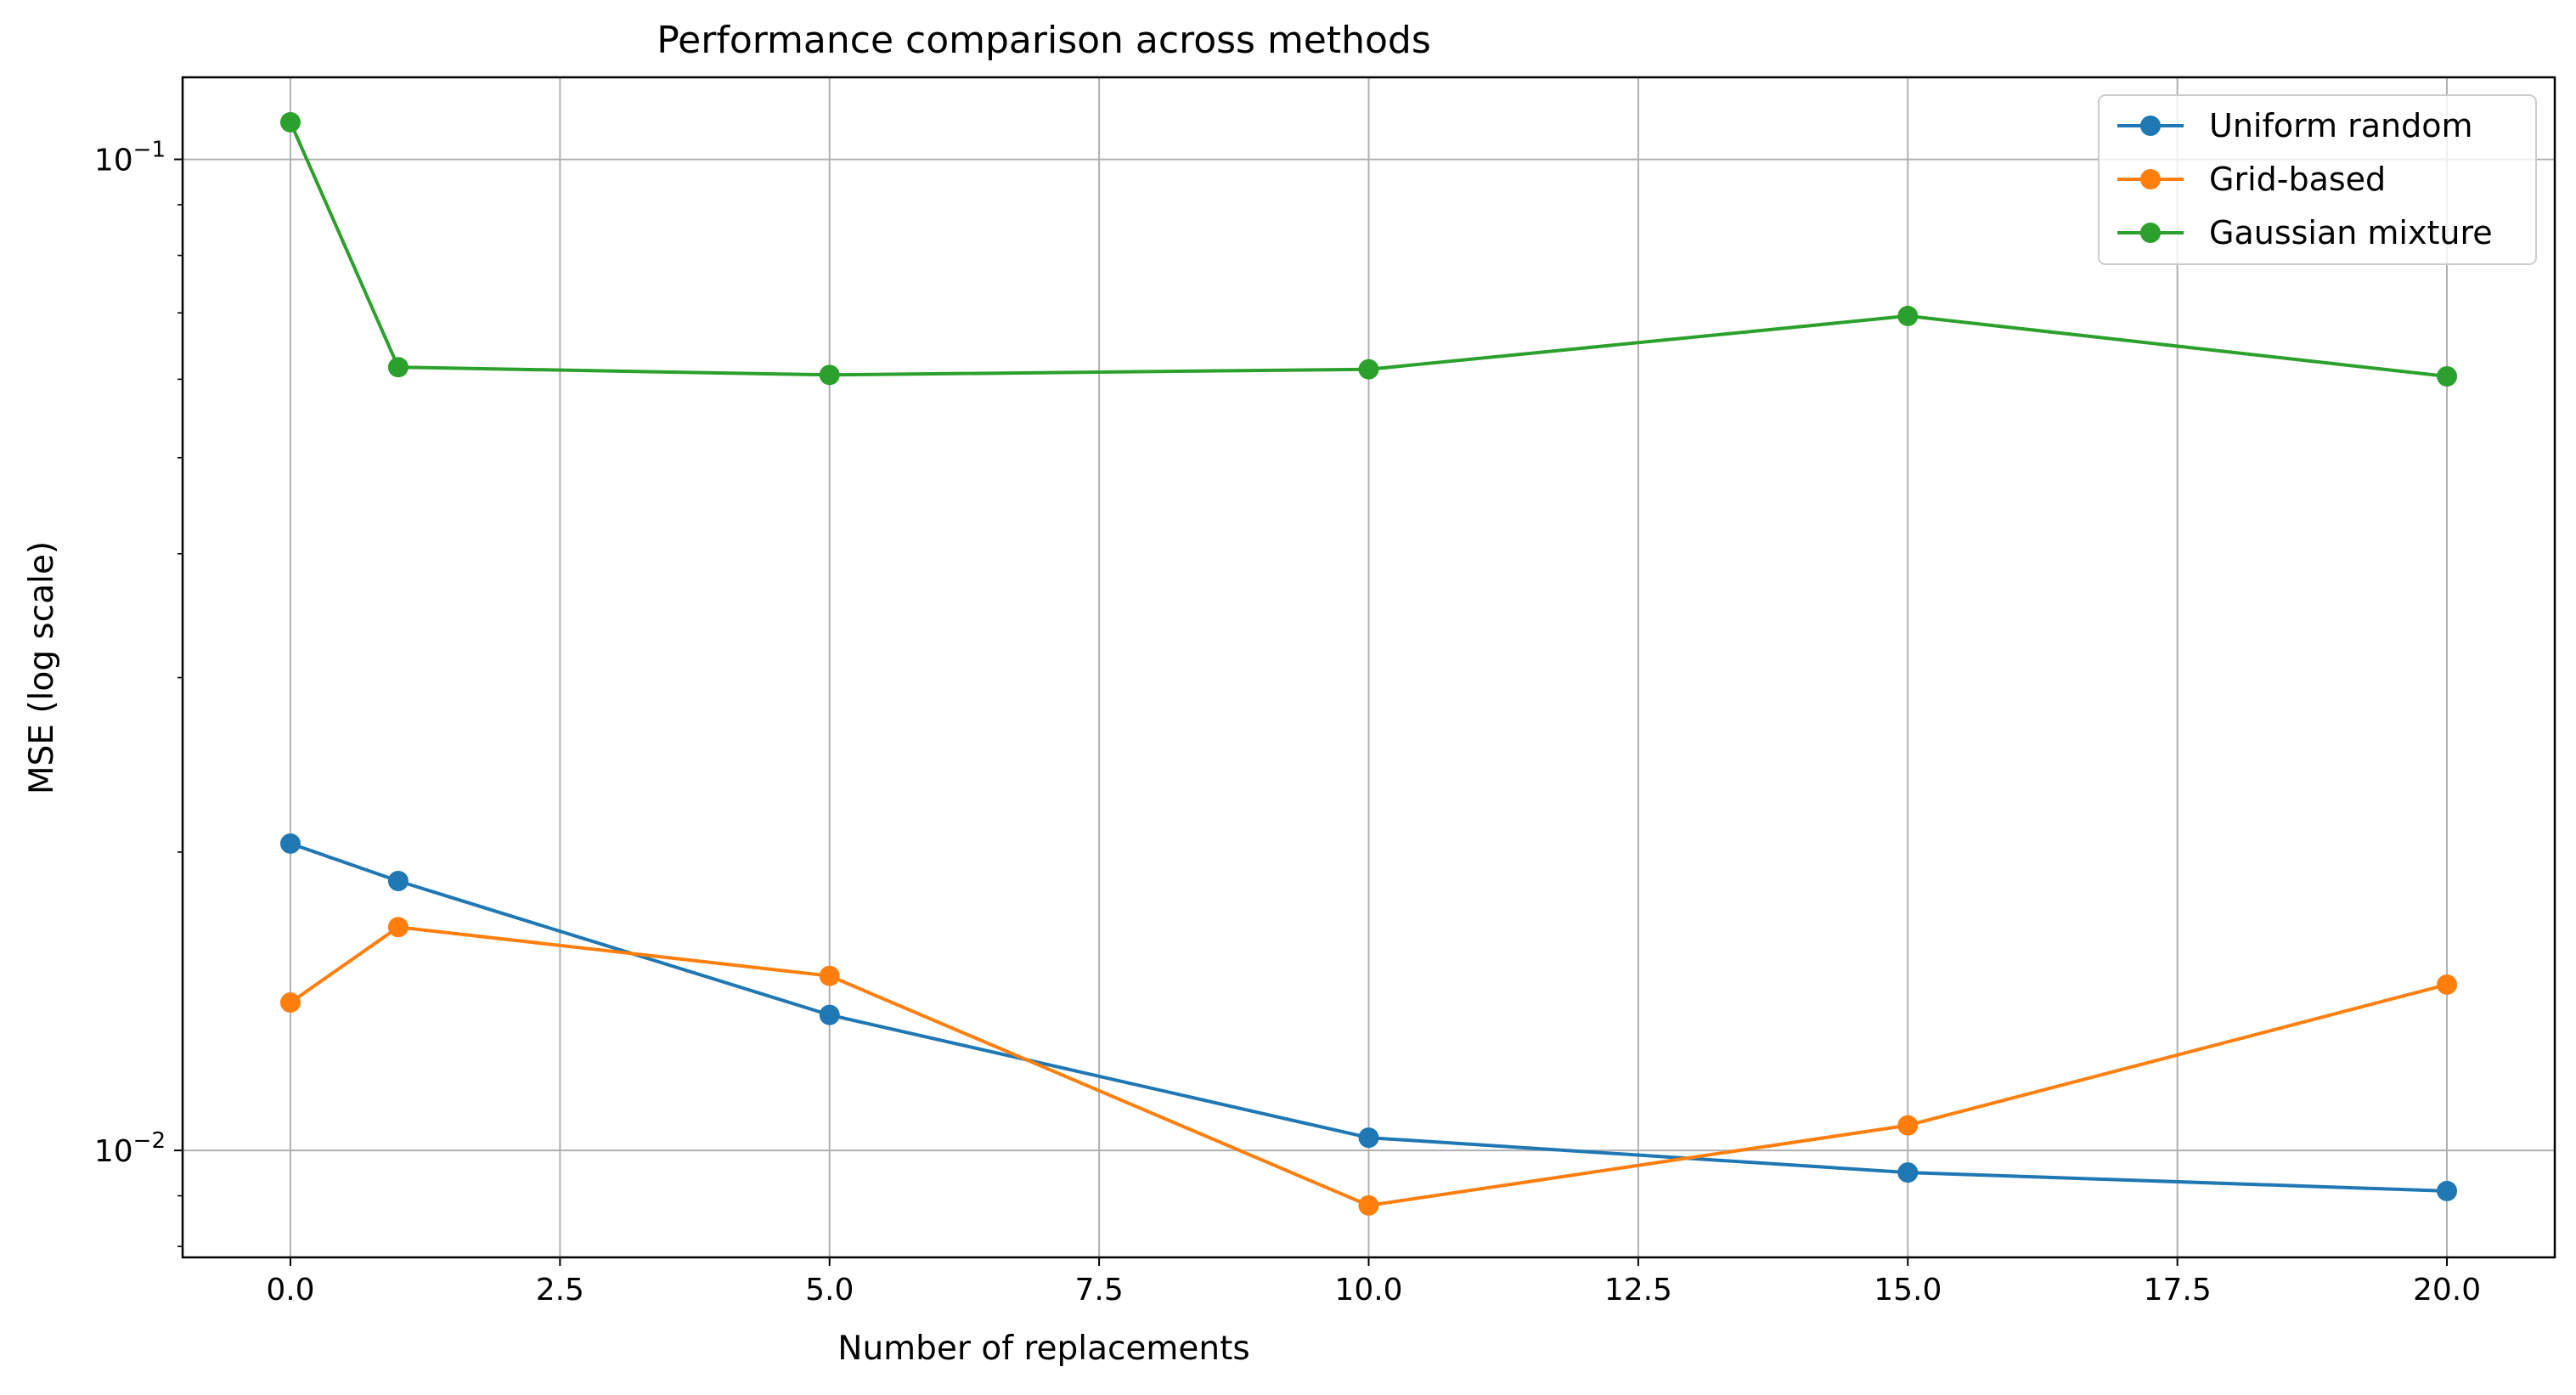 The height and width of the screenshot is (1395, 2576). Describe the element at coordinates (2341, 126) in the screenshot. I see `legend-label: Uniform random` at that location.